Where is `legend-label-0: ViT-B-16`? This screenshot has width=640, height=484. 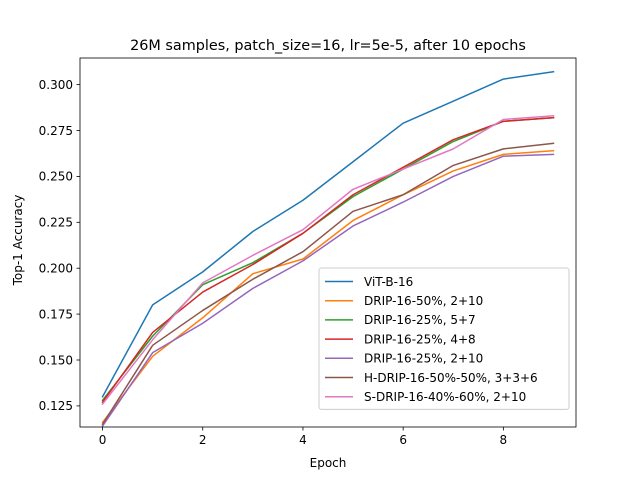 legend-label-0: ViT-B-16 is located at coordinates (388, 282).